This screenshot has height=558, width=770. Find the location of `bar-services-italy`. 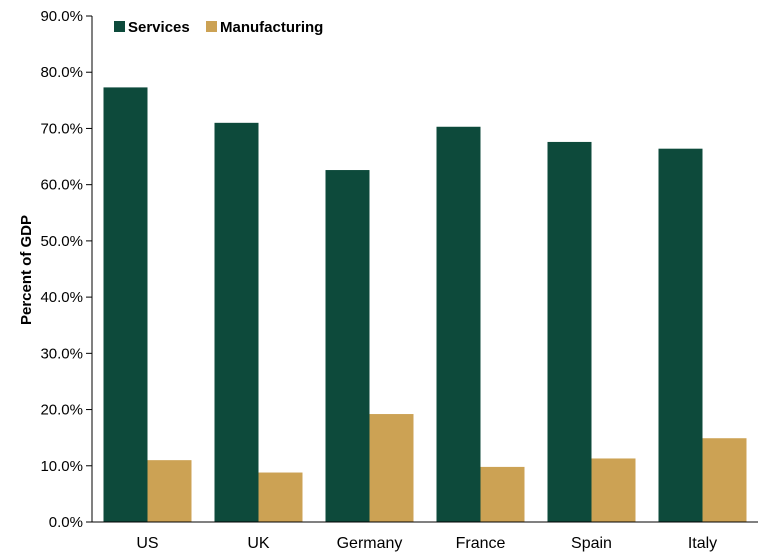

bar-services-italy is located at coordinates (680, 335).